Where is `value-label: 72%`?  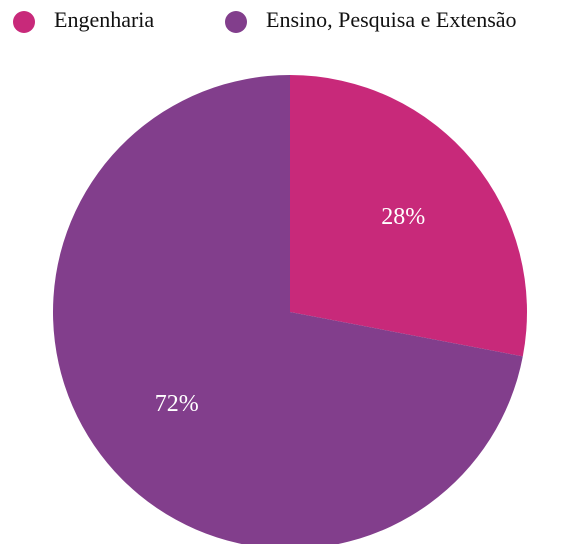
value-label: 72% is located at coordinates (177, 404).